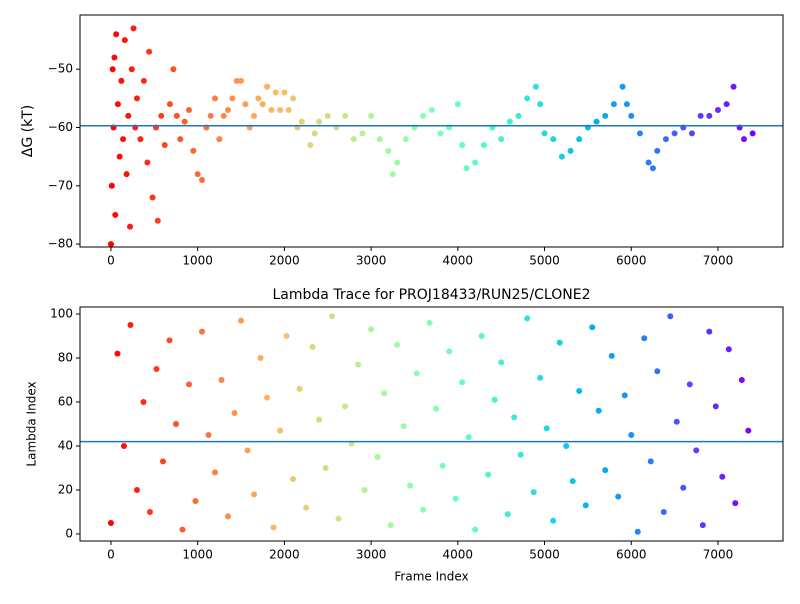 The width and height of the screenshot is (800, 604). Describe the element at coordinates (458, 555) in the screenshot. I see `x-tick-label: 4000` at that location.